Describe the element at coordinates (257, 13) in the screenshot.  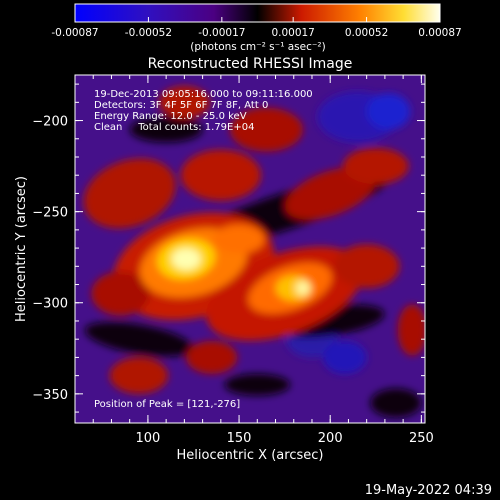
I see `colorbar` at that location.